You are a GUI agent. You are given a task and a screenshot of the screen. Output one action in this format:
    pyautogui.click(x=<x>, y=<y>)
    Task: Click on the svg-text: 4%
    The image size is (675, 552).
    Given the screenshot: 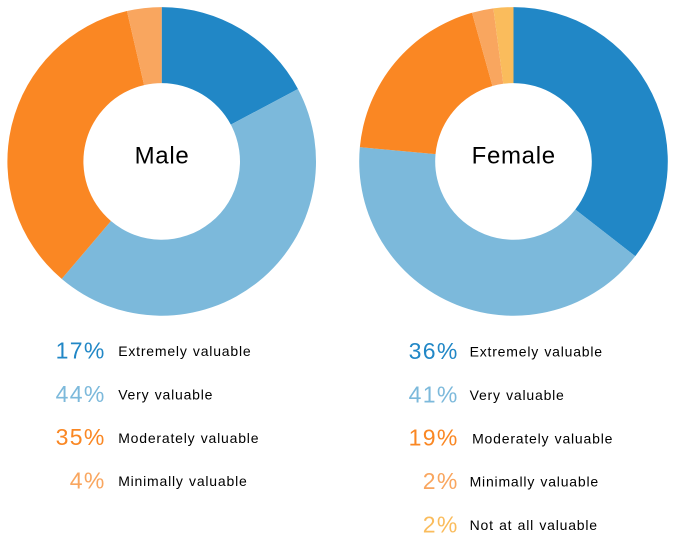 What is the action you would take?
    pyautogui.click(x=88, y=481)
    